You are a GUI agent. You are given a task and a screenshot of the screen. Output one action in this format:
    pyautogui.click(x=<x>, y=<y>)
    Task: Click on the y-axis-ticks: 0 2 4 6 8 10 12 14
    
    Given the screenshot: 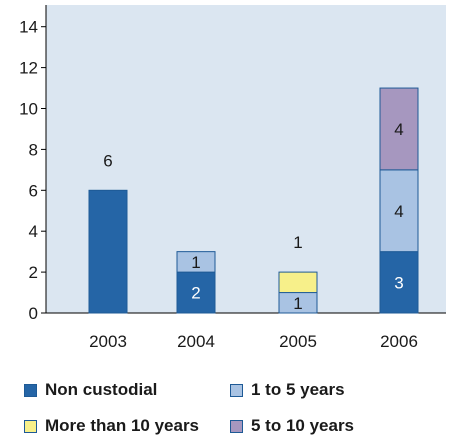 What is the action you would take?
    pyautogui.click(x=32, y=170)
    